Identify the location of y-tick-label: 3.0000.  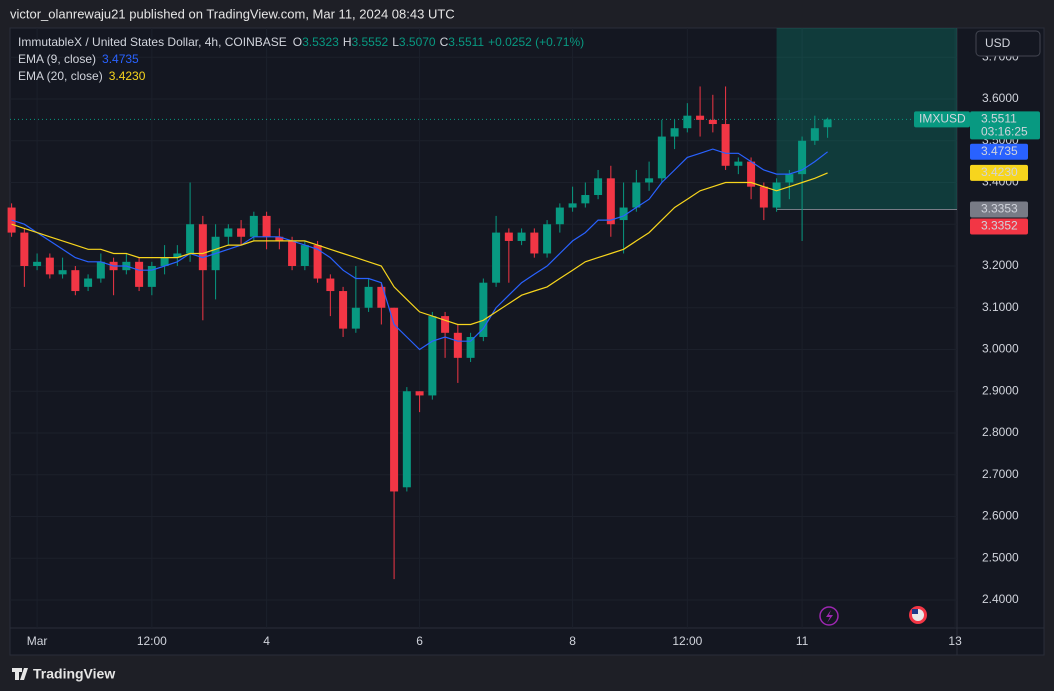
(1000, 349).